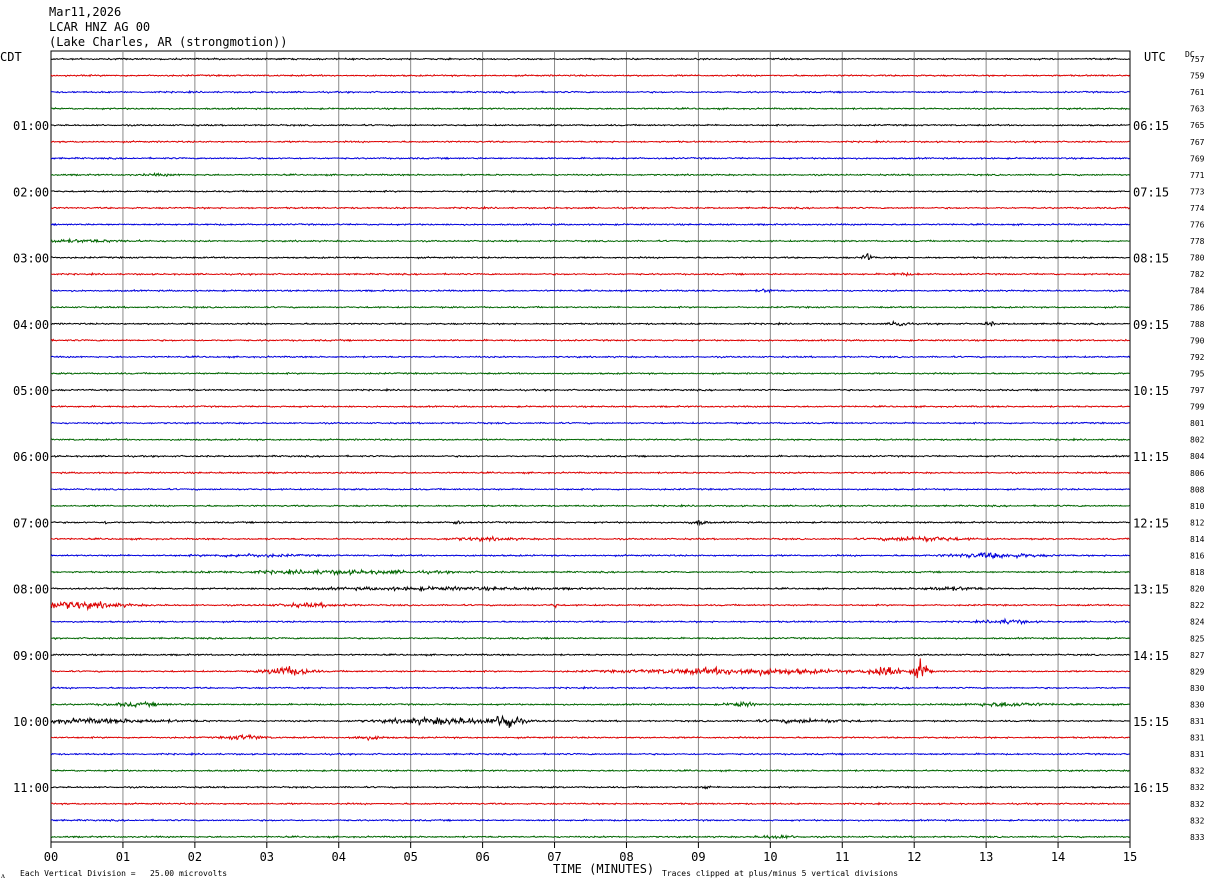 This screenshot has width=1210, height=886. I want to click on left-hour-label: 03:00, so click(31, 259).